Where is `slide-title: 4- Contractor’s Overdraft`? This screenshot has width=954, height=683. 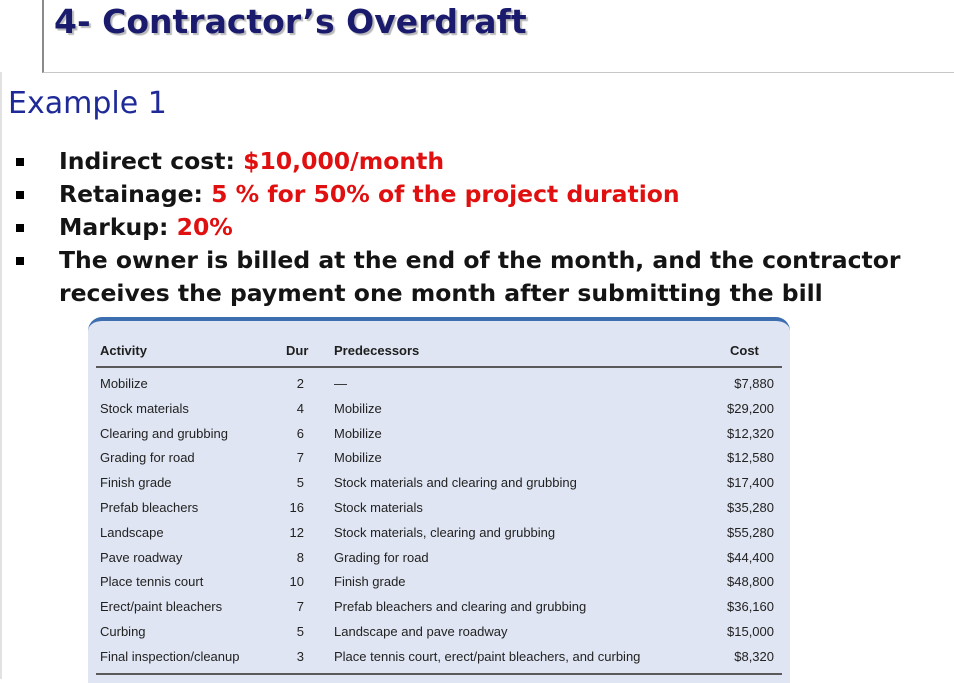 slide-title: 4- Contractor’s Overdraft is located at coordinates (290, 21).